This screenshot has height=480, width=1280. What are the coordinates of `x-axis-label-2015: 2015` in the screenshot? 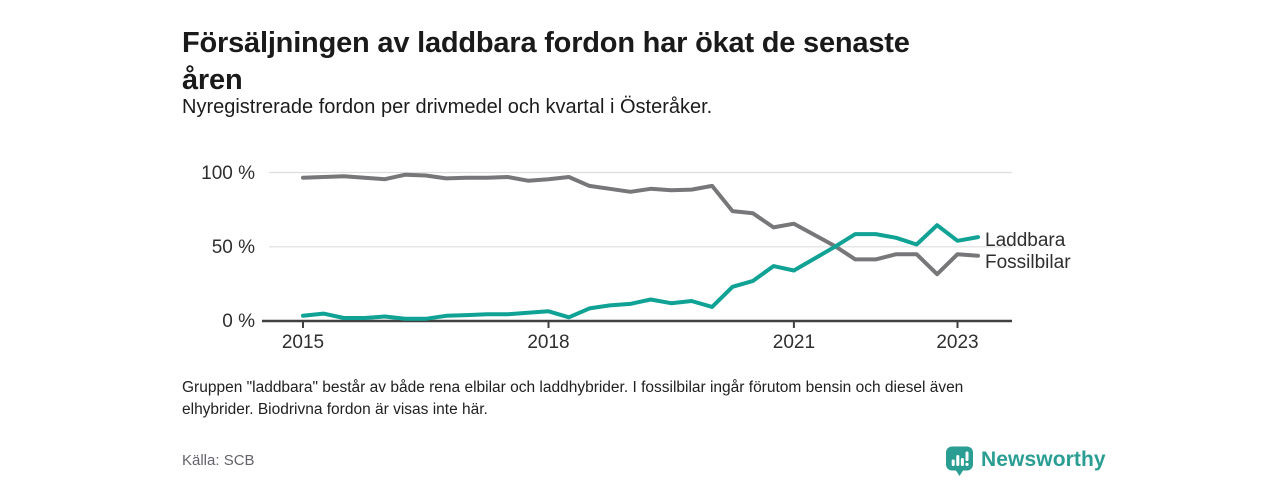 It's located at (303, 342).